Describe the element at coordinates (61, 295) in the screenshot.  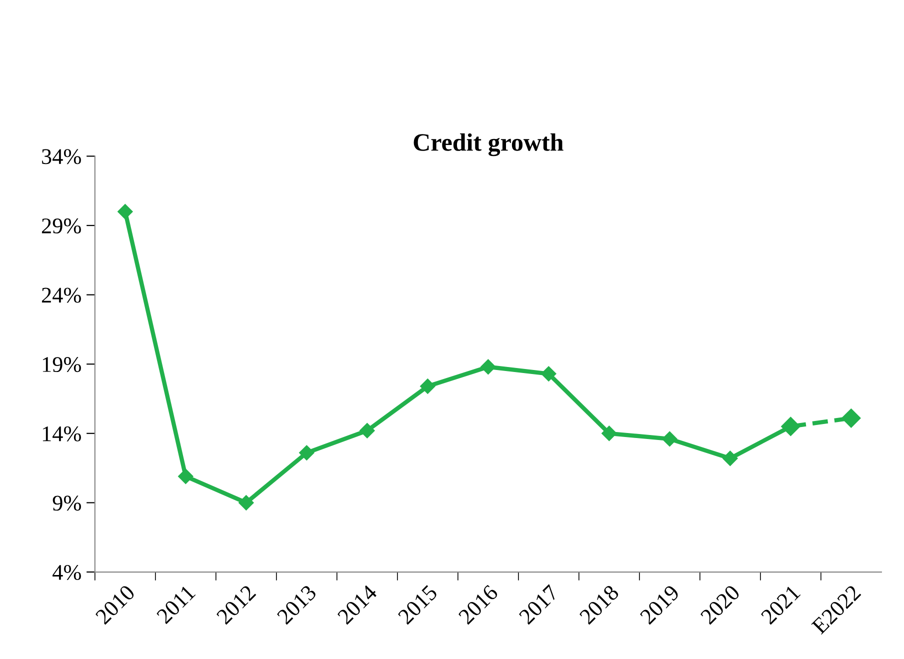
I see `y-tick-label: 24%` at that location.